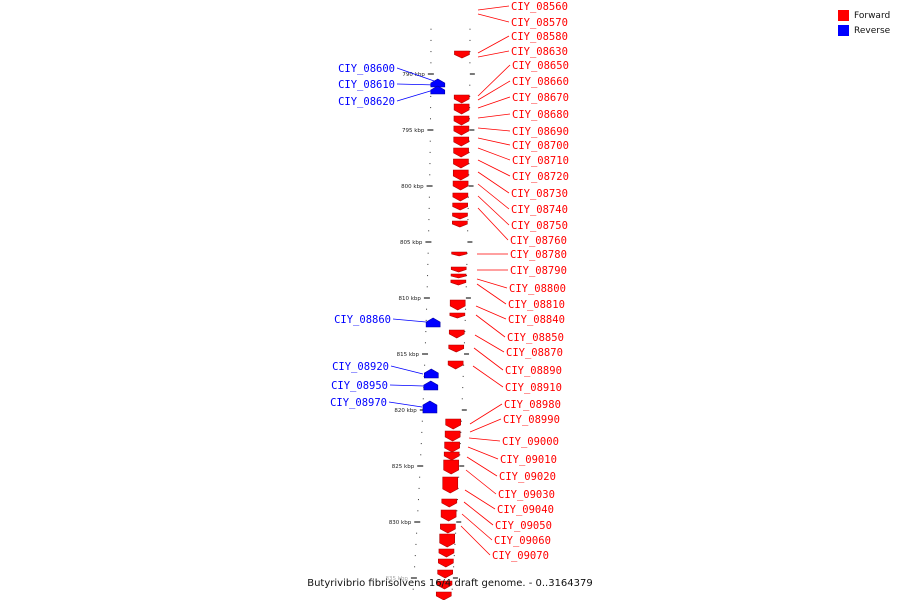 The image size is (900, 600). I want to click on legend: Forward Reverse, so click(864, 23).